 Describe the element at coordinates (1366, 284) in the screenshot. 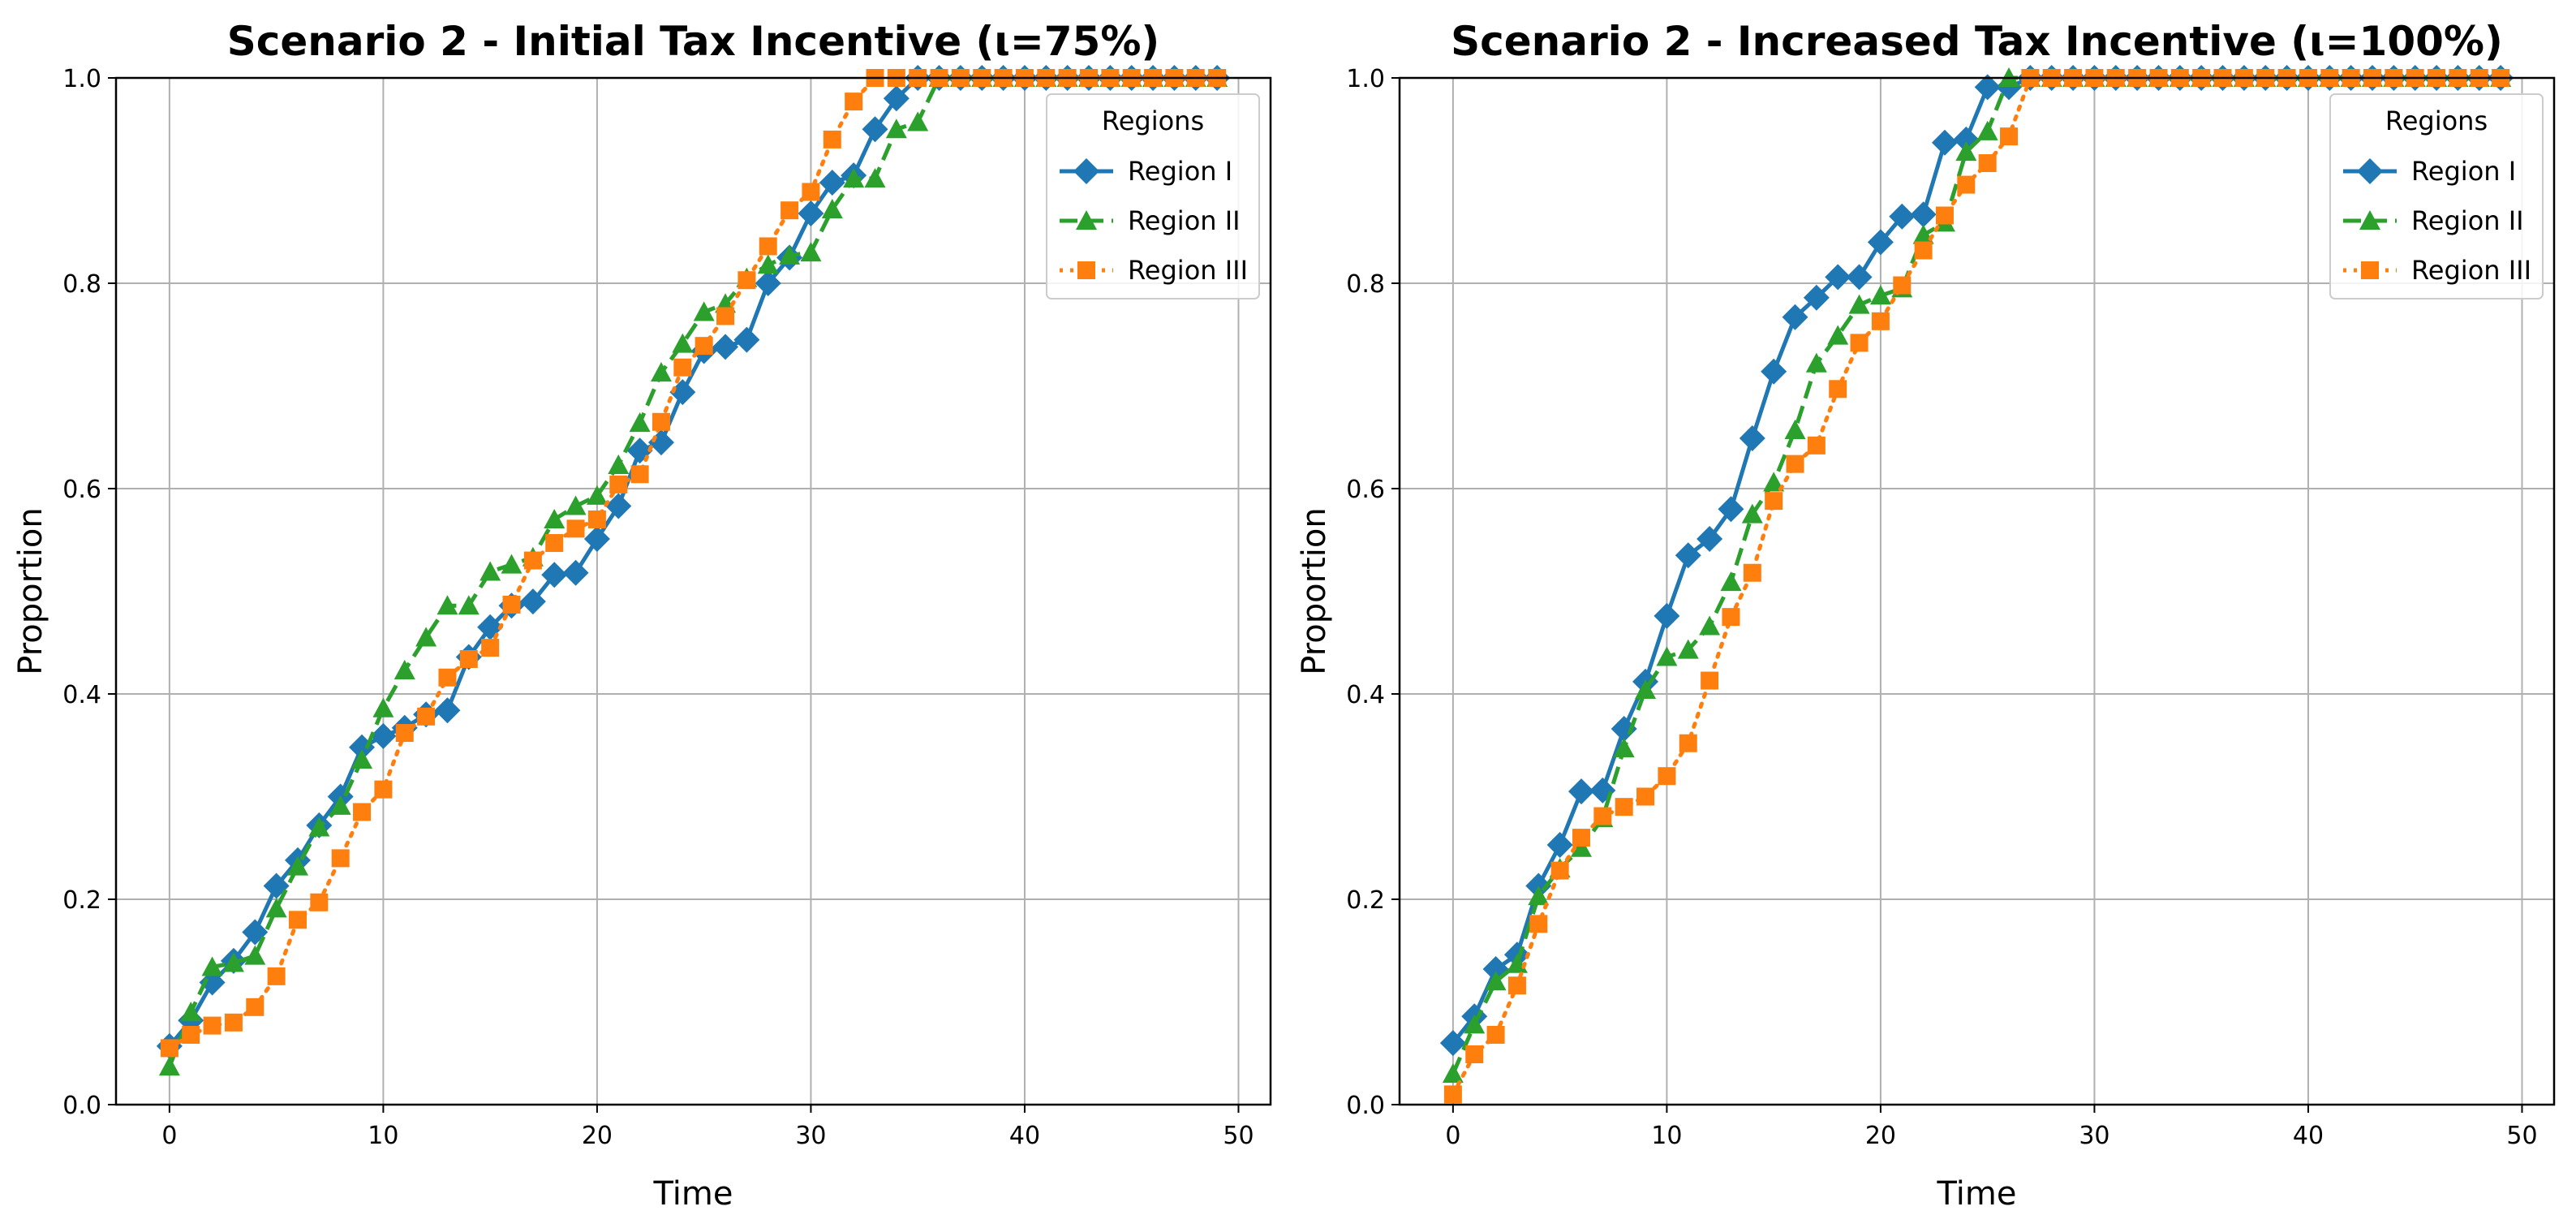

I see `y-tick-label: 0.8` at that location.